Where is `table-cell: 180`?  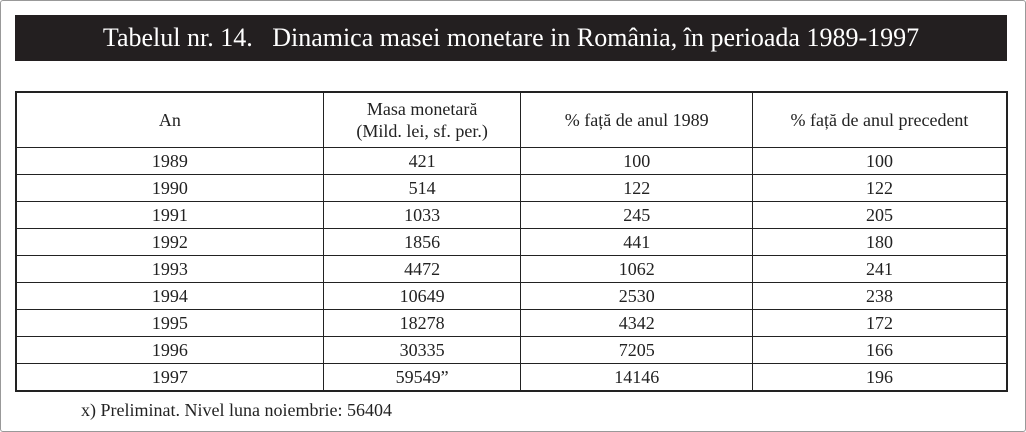 table-cell: 180 is located at coordinates (879, 242).